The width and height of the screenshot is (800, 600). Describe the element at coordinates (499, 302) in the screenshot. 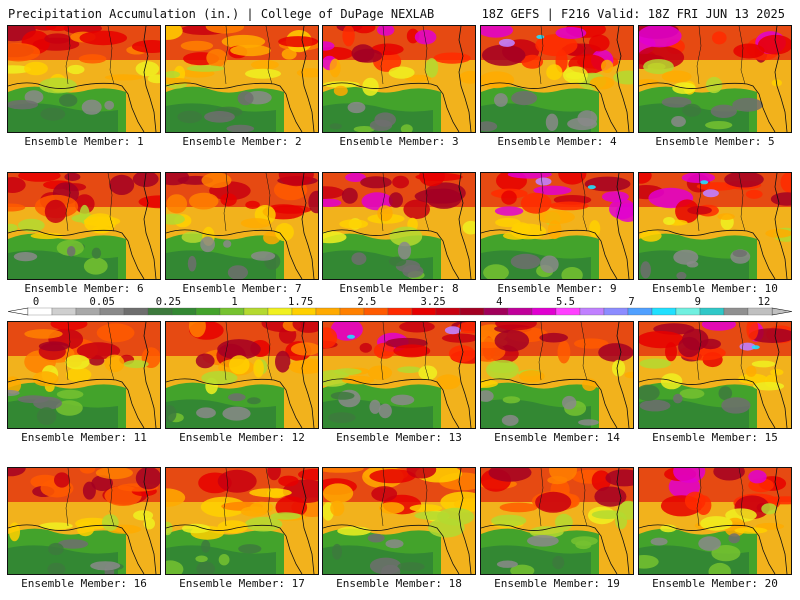

I see `legend-tick-label: 4` at that location.